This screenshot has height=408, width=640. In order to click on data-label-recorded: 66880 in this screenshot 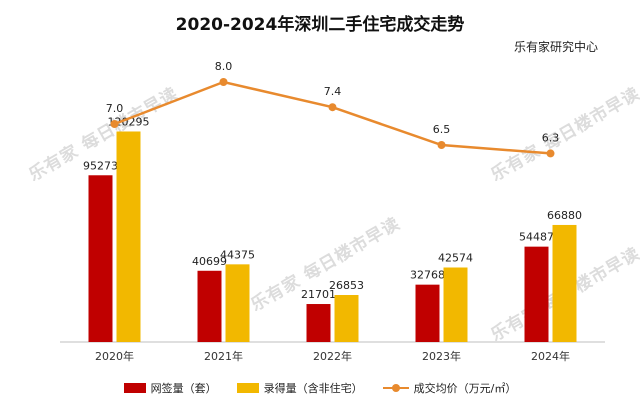, I will do `click(564, 215)`.